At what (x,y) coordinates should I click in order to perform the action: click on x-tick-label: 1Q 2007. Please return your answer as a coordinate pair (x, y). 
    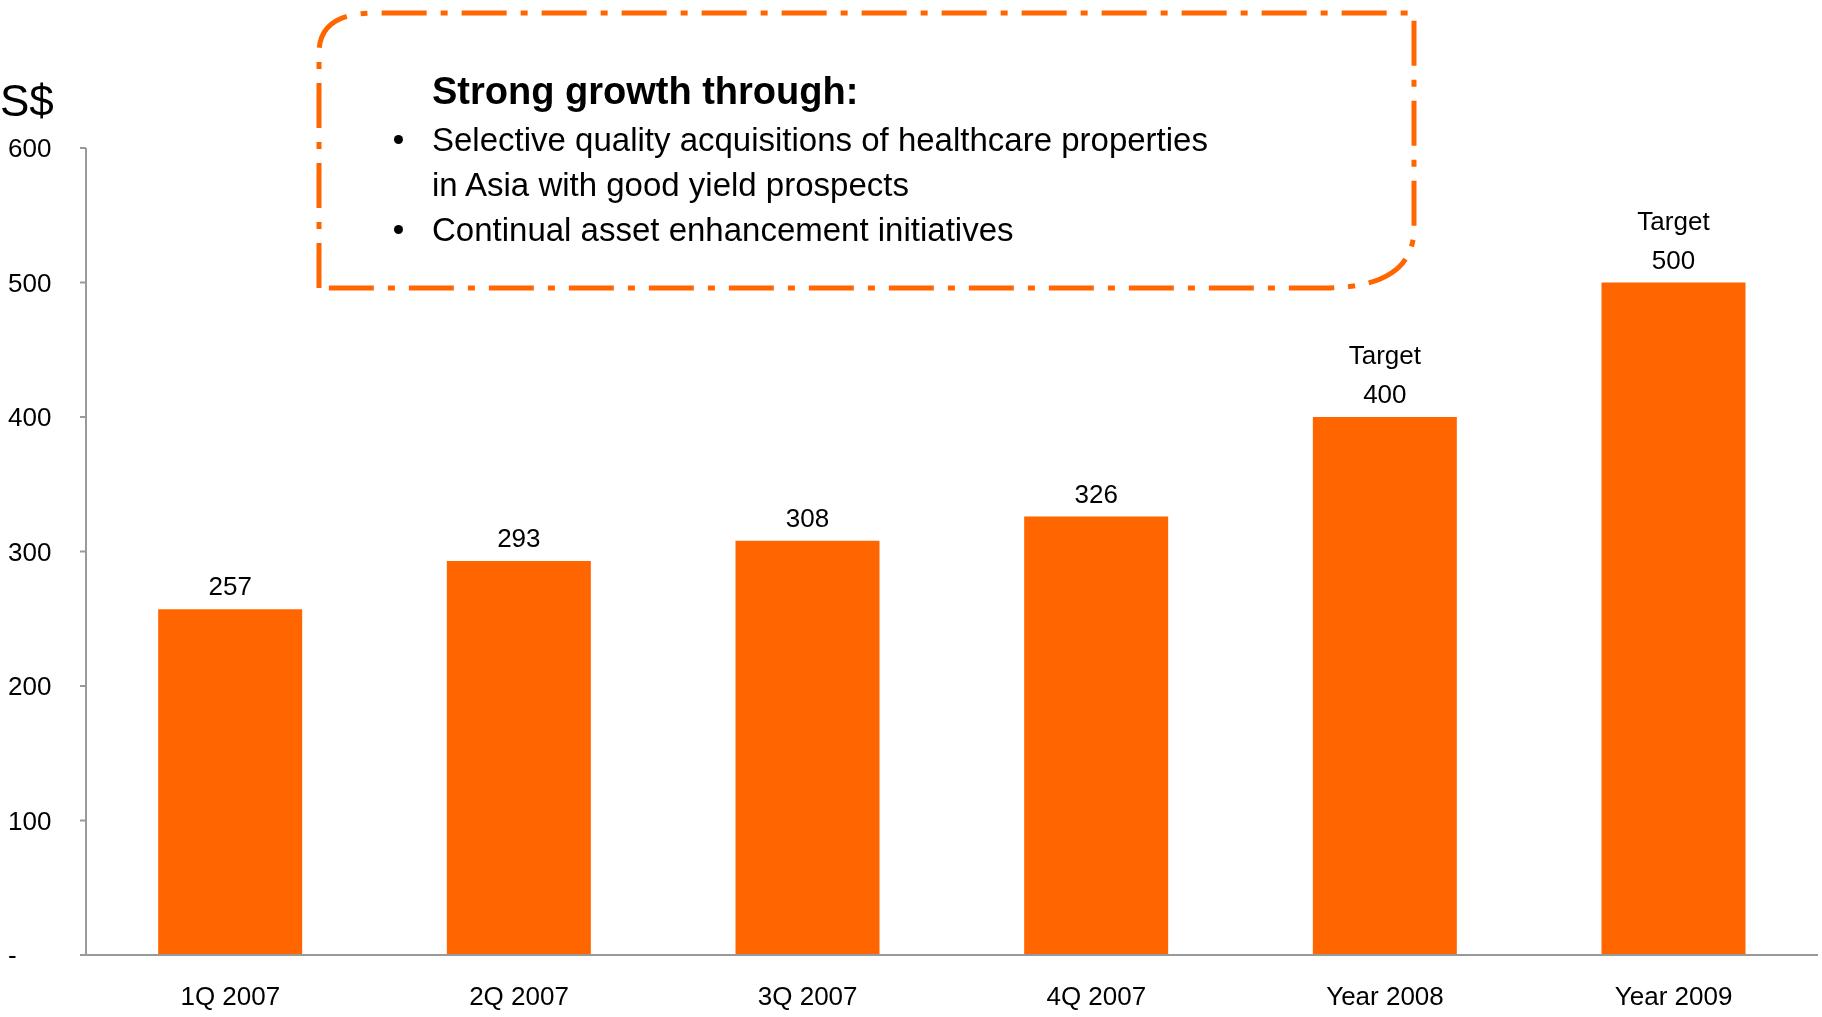
    Looking at the image, I should click on (230, 996).